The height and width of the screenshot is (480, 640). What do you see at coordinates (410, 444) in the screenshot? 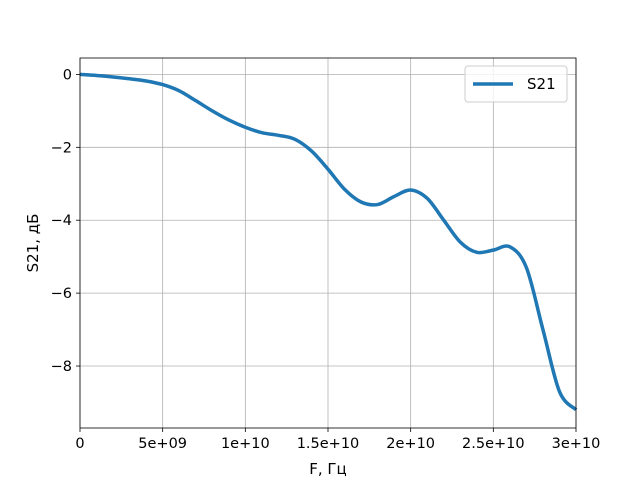
I see `x-tick-label: 2e+10` at bounding box center [410, 444].